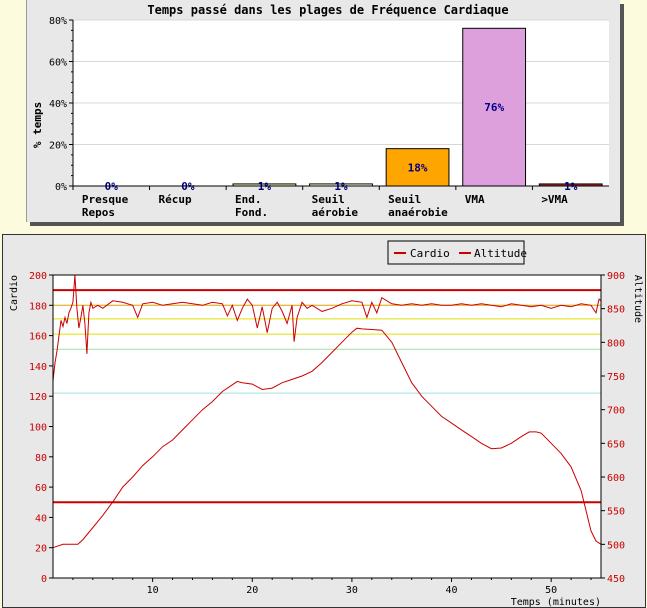 The height and width of the screenshot is (608, 647). Describe the element at coordinates (335, 212) in the screenshot. I see `bar-category-label: aérobie` at that location.